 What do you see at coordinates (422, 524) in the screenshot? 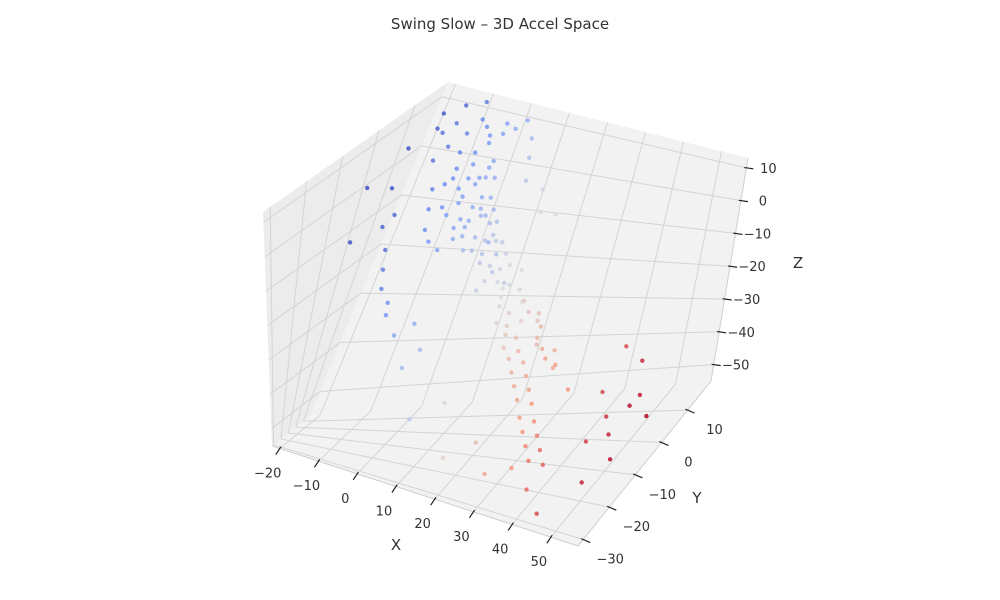
I see `x-tick-label: 20` at bounding box center [422, 524].